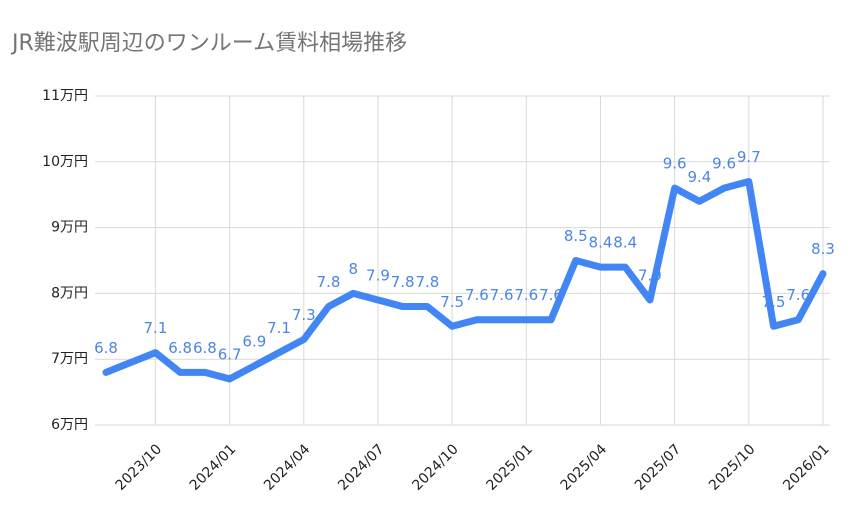  I want to click on data-label: 9.4, so click(699, 177).